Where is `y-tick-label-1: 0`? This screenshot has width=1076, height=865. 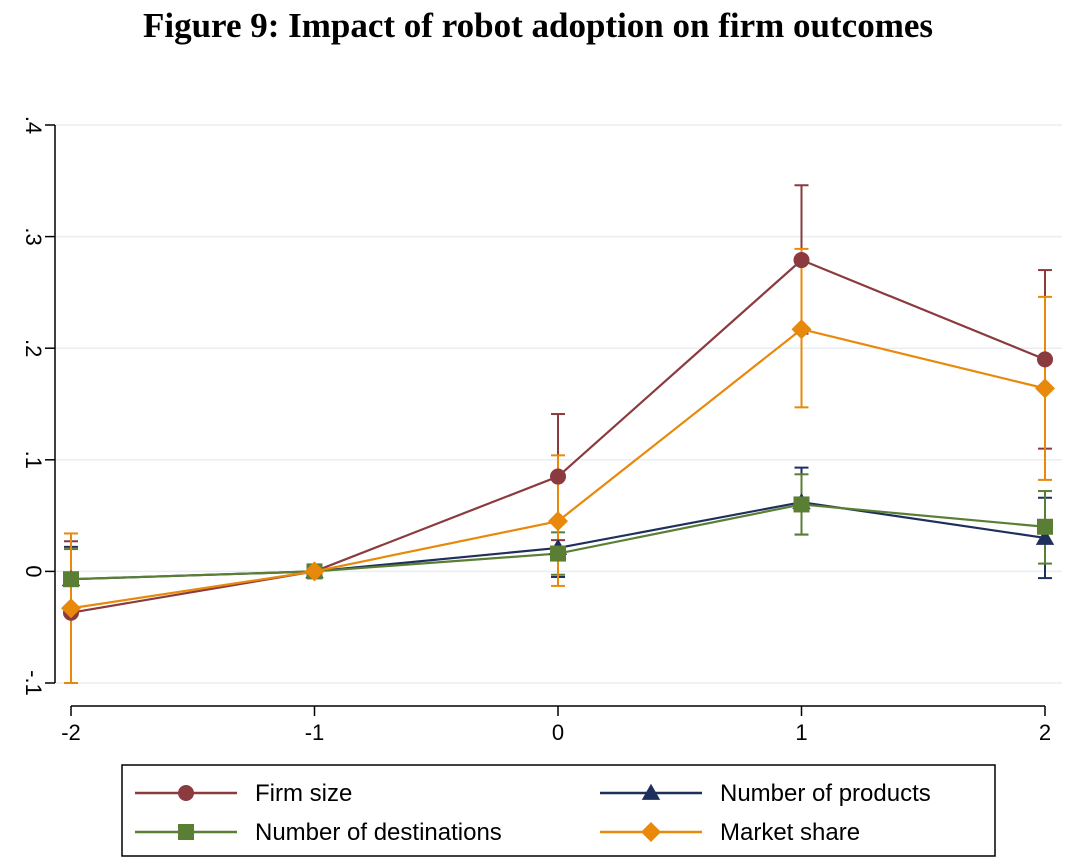
y-tick-label-1: 0 is located at coordinates (33, 571).